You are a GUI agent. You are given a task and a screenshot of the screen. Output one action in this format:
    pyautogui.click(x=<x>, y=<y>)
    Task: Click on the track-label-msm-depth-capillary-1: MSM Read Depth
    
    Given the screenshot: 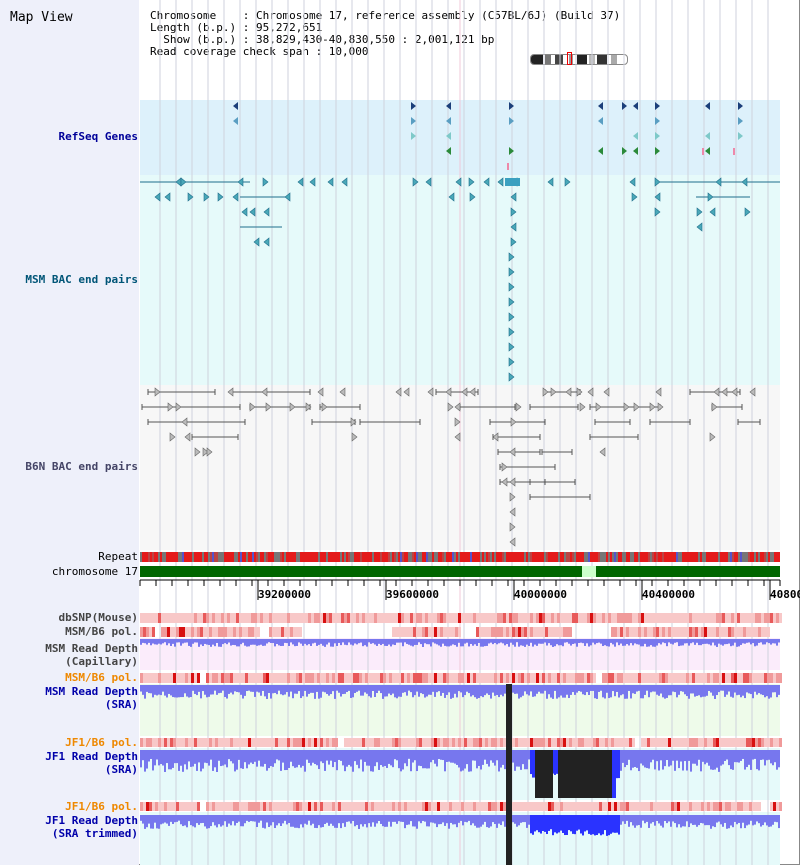 What is the action you would take?
    pyautogui.click(x=91, y=648)
    